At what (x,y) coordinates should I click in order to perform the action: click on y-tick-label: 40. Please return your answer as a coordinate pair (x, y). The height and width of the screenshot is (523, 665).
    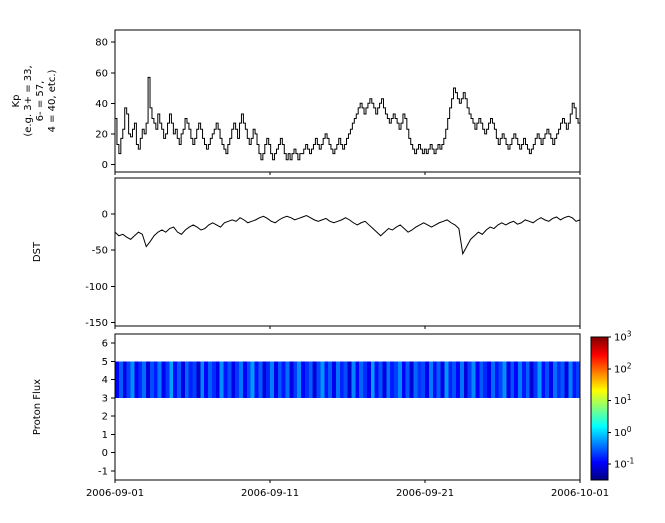
    Looking at the image, I should click on (101, 104).